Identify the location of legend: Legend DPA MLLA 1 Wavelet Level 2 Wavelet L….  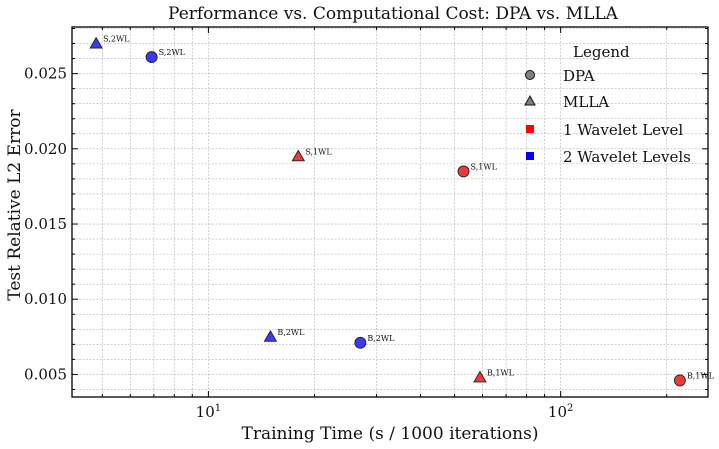
(607, 104).